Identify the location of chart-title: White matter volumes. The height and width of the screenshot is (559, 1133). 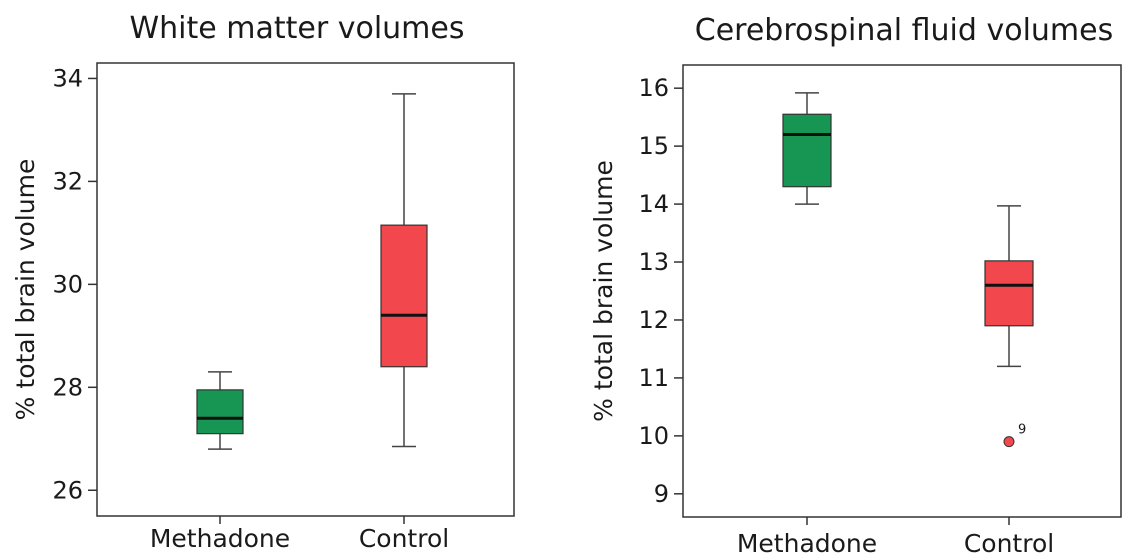
(297, 28).